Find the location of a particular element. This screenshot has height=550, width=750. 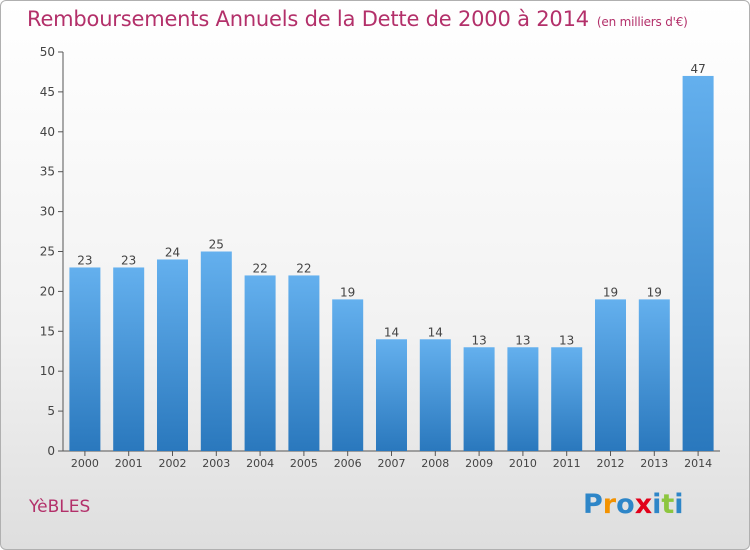

logo-letter: x is located at coordinates (643, 504).